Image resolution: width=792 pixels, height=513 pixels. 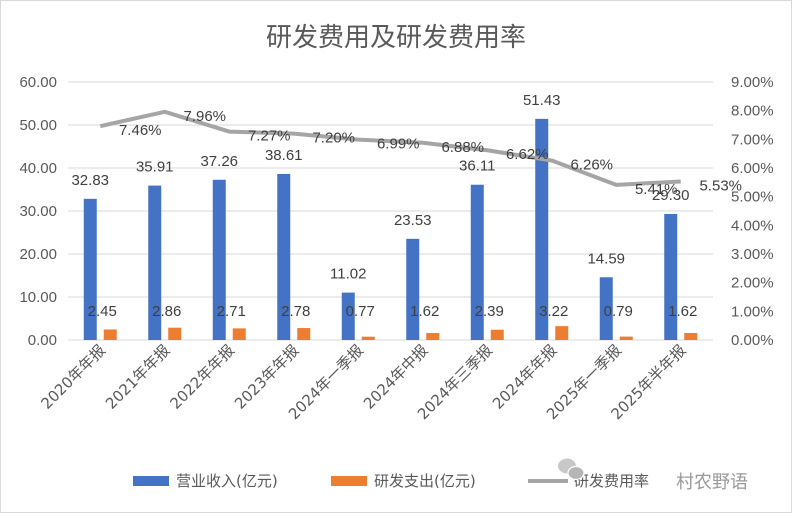 I want to click on data-label: 2.78, so click(x=295, y=311).